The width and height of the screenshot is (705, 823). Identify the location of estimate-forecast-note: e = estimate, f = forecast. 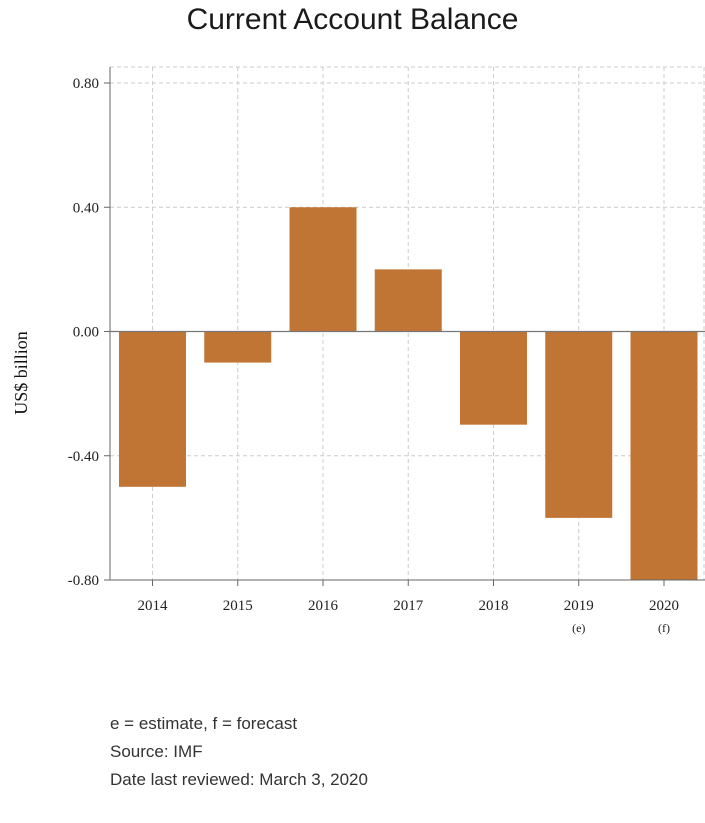
(204, 723).